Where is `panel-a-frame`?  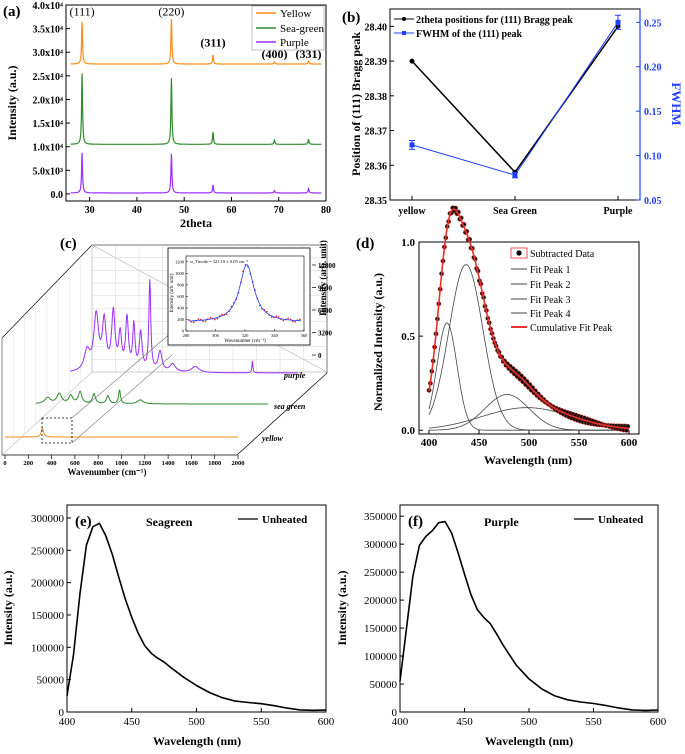 panel-a-frame is located at coordinates (196, 103).